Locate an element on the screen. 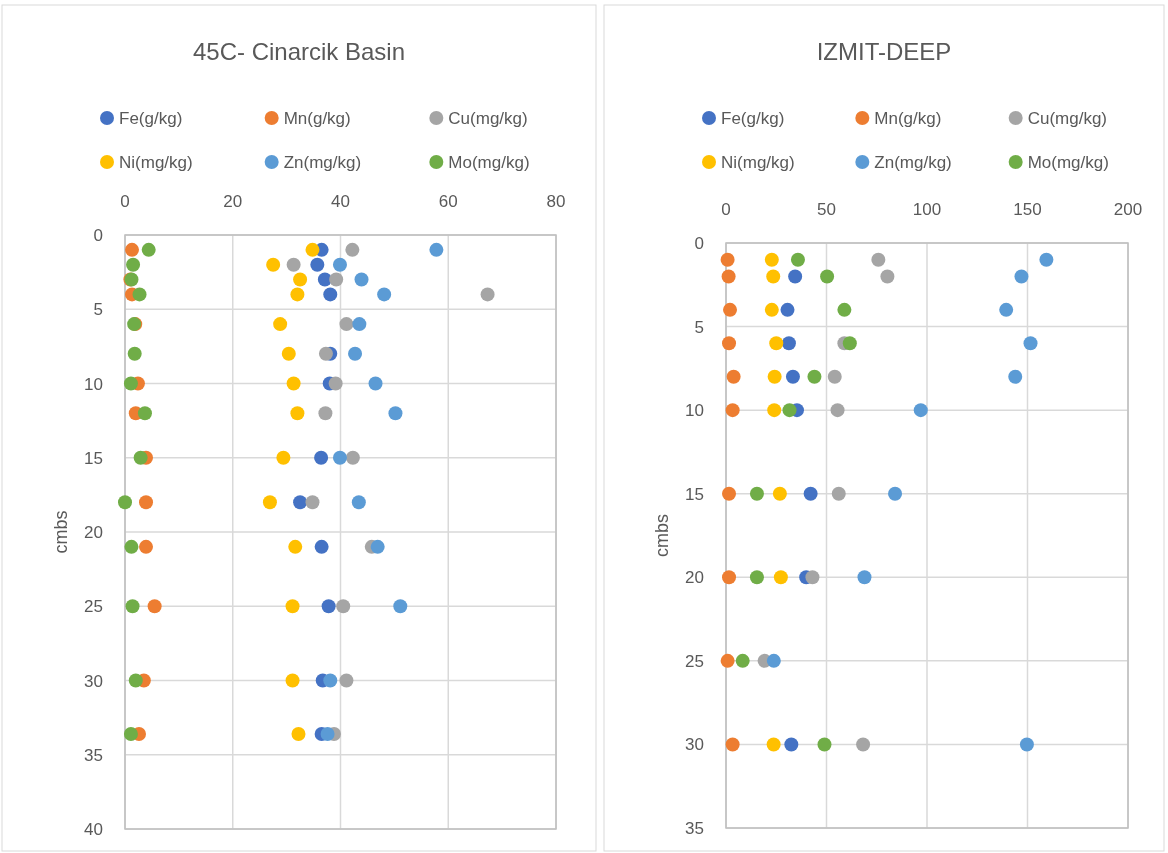  x-tick-label: 40 is located at coordinates (340, 201).